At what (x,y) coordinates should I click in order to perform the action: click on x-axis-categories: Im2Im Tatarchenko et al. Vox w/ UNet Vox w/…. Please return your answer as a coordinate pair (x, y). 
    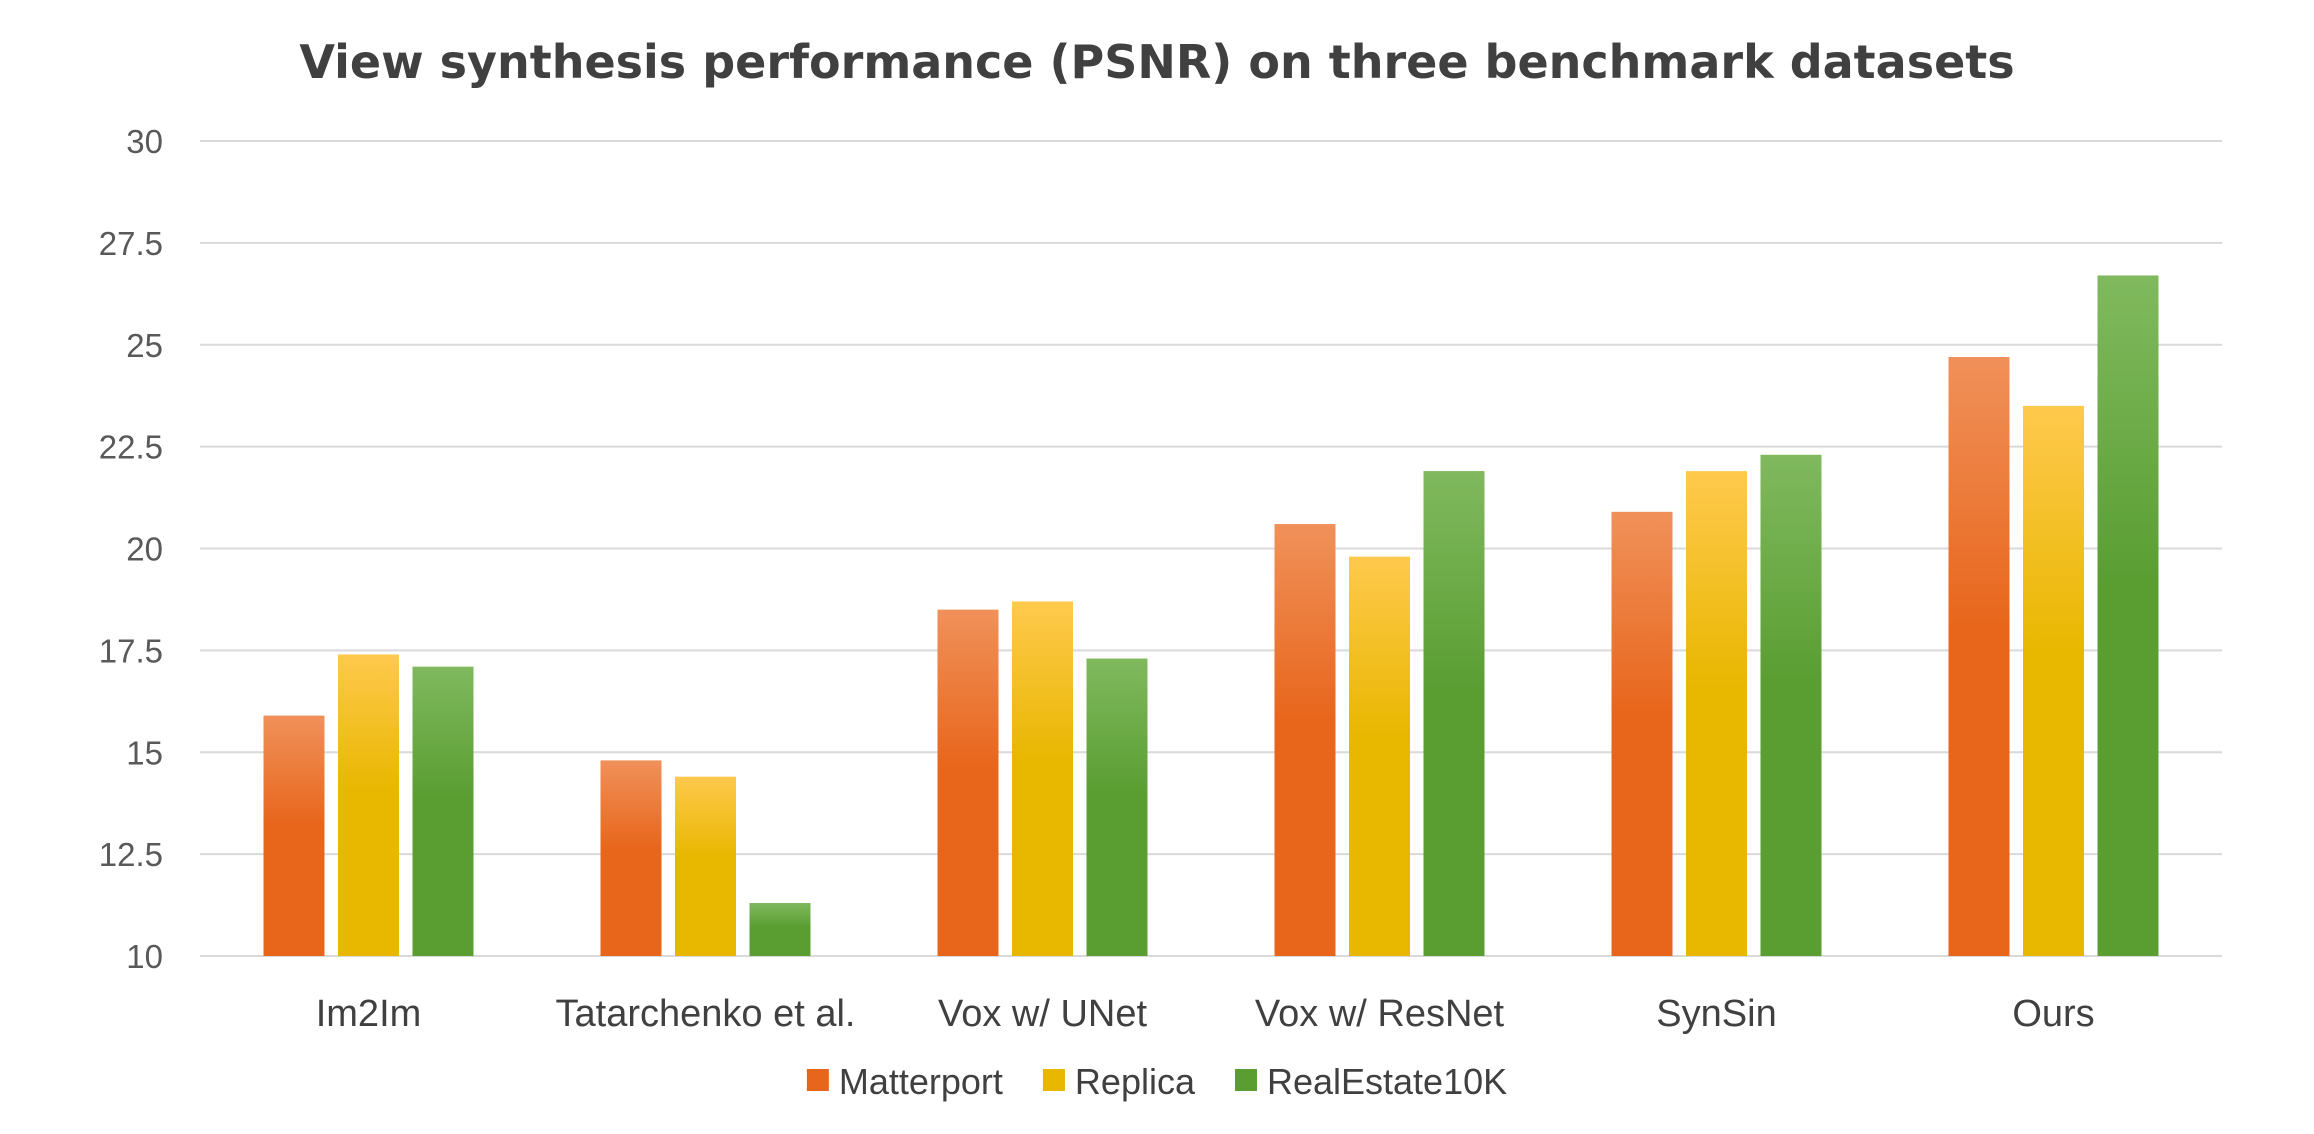
    Looking at the image, I should click on (1205, 1014).